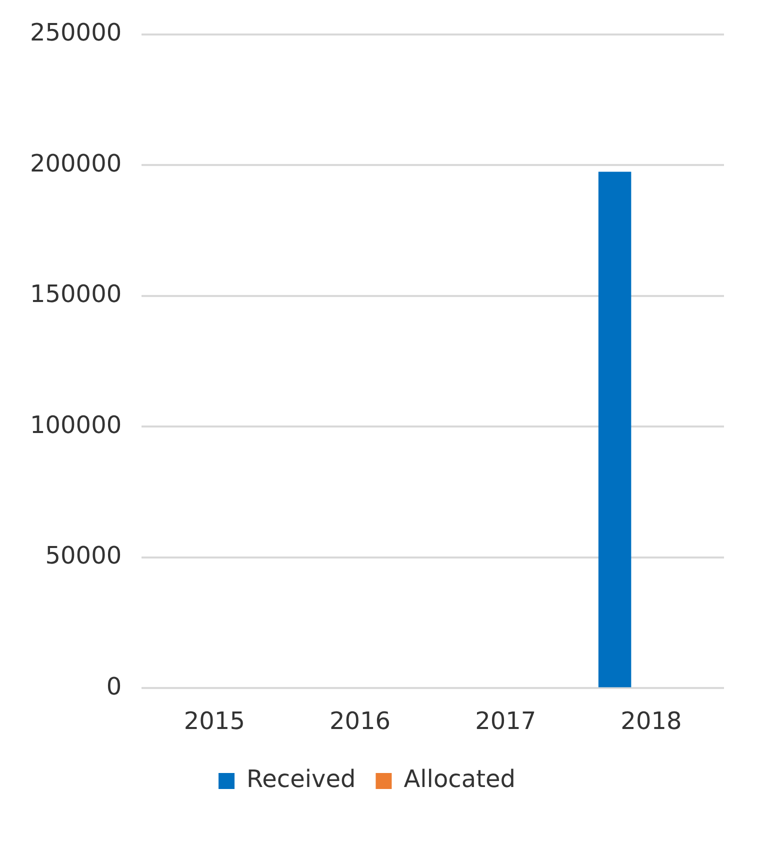 The width and height of the screenshot is (774, 843). I want to click on legend-label: Received, so click(301, 779).